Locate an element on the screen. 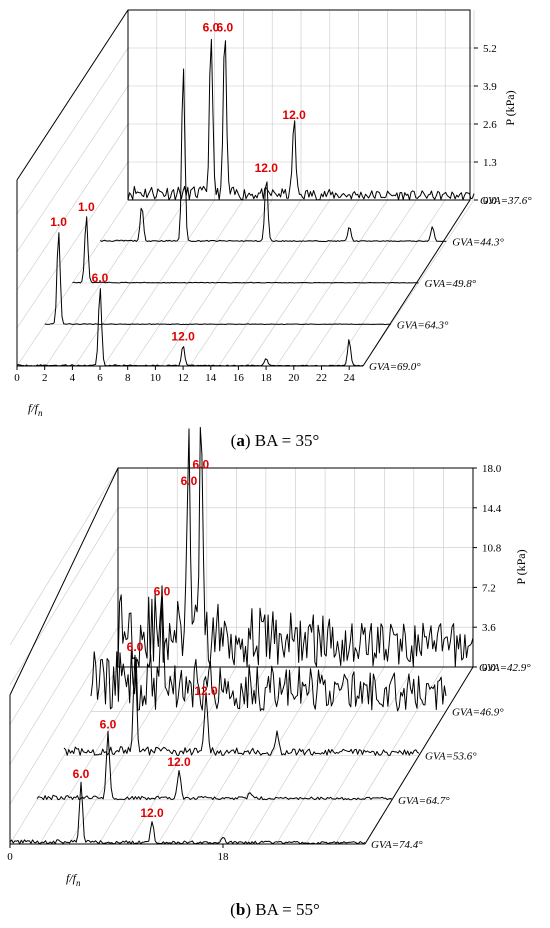 The image size is (550, 928). panel-a-x-ticks: 0 2 4 6 8 10 12 14 16 18 20 22 24 is located at coordinates (184, 375).